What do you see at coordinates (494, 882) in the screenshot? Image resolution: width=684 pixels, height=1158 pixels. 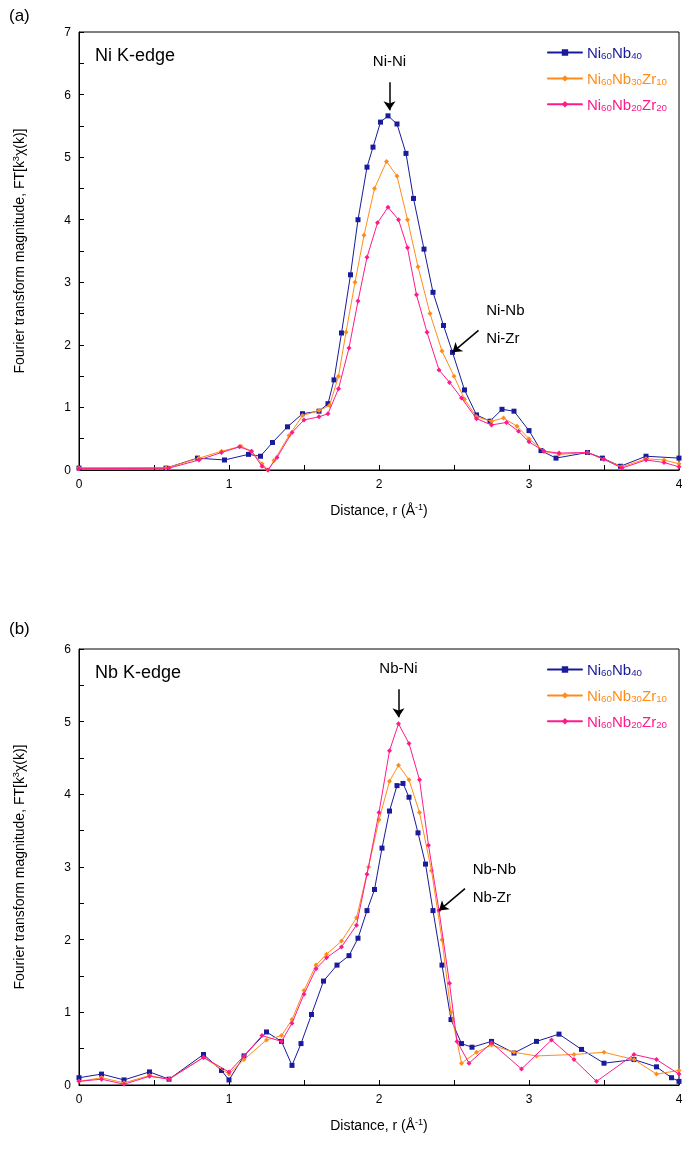 I see `annotation: Nb-Nb Nb-Zr` at bounding box center [494, 882].